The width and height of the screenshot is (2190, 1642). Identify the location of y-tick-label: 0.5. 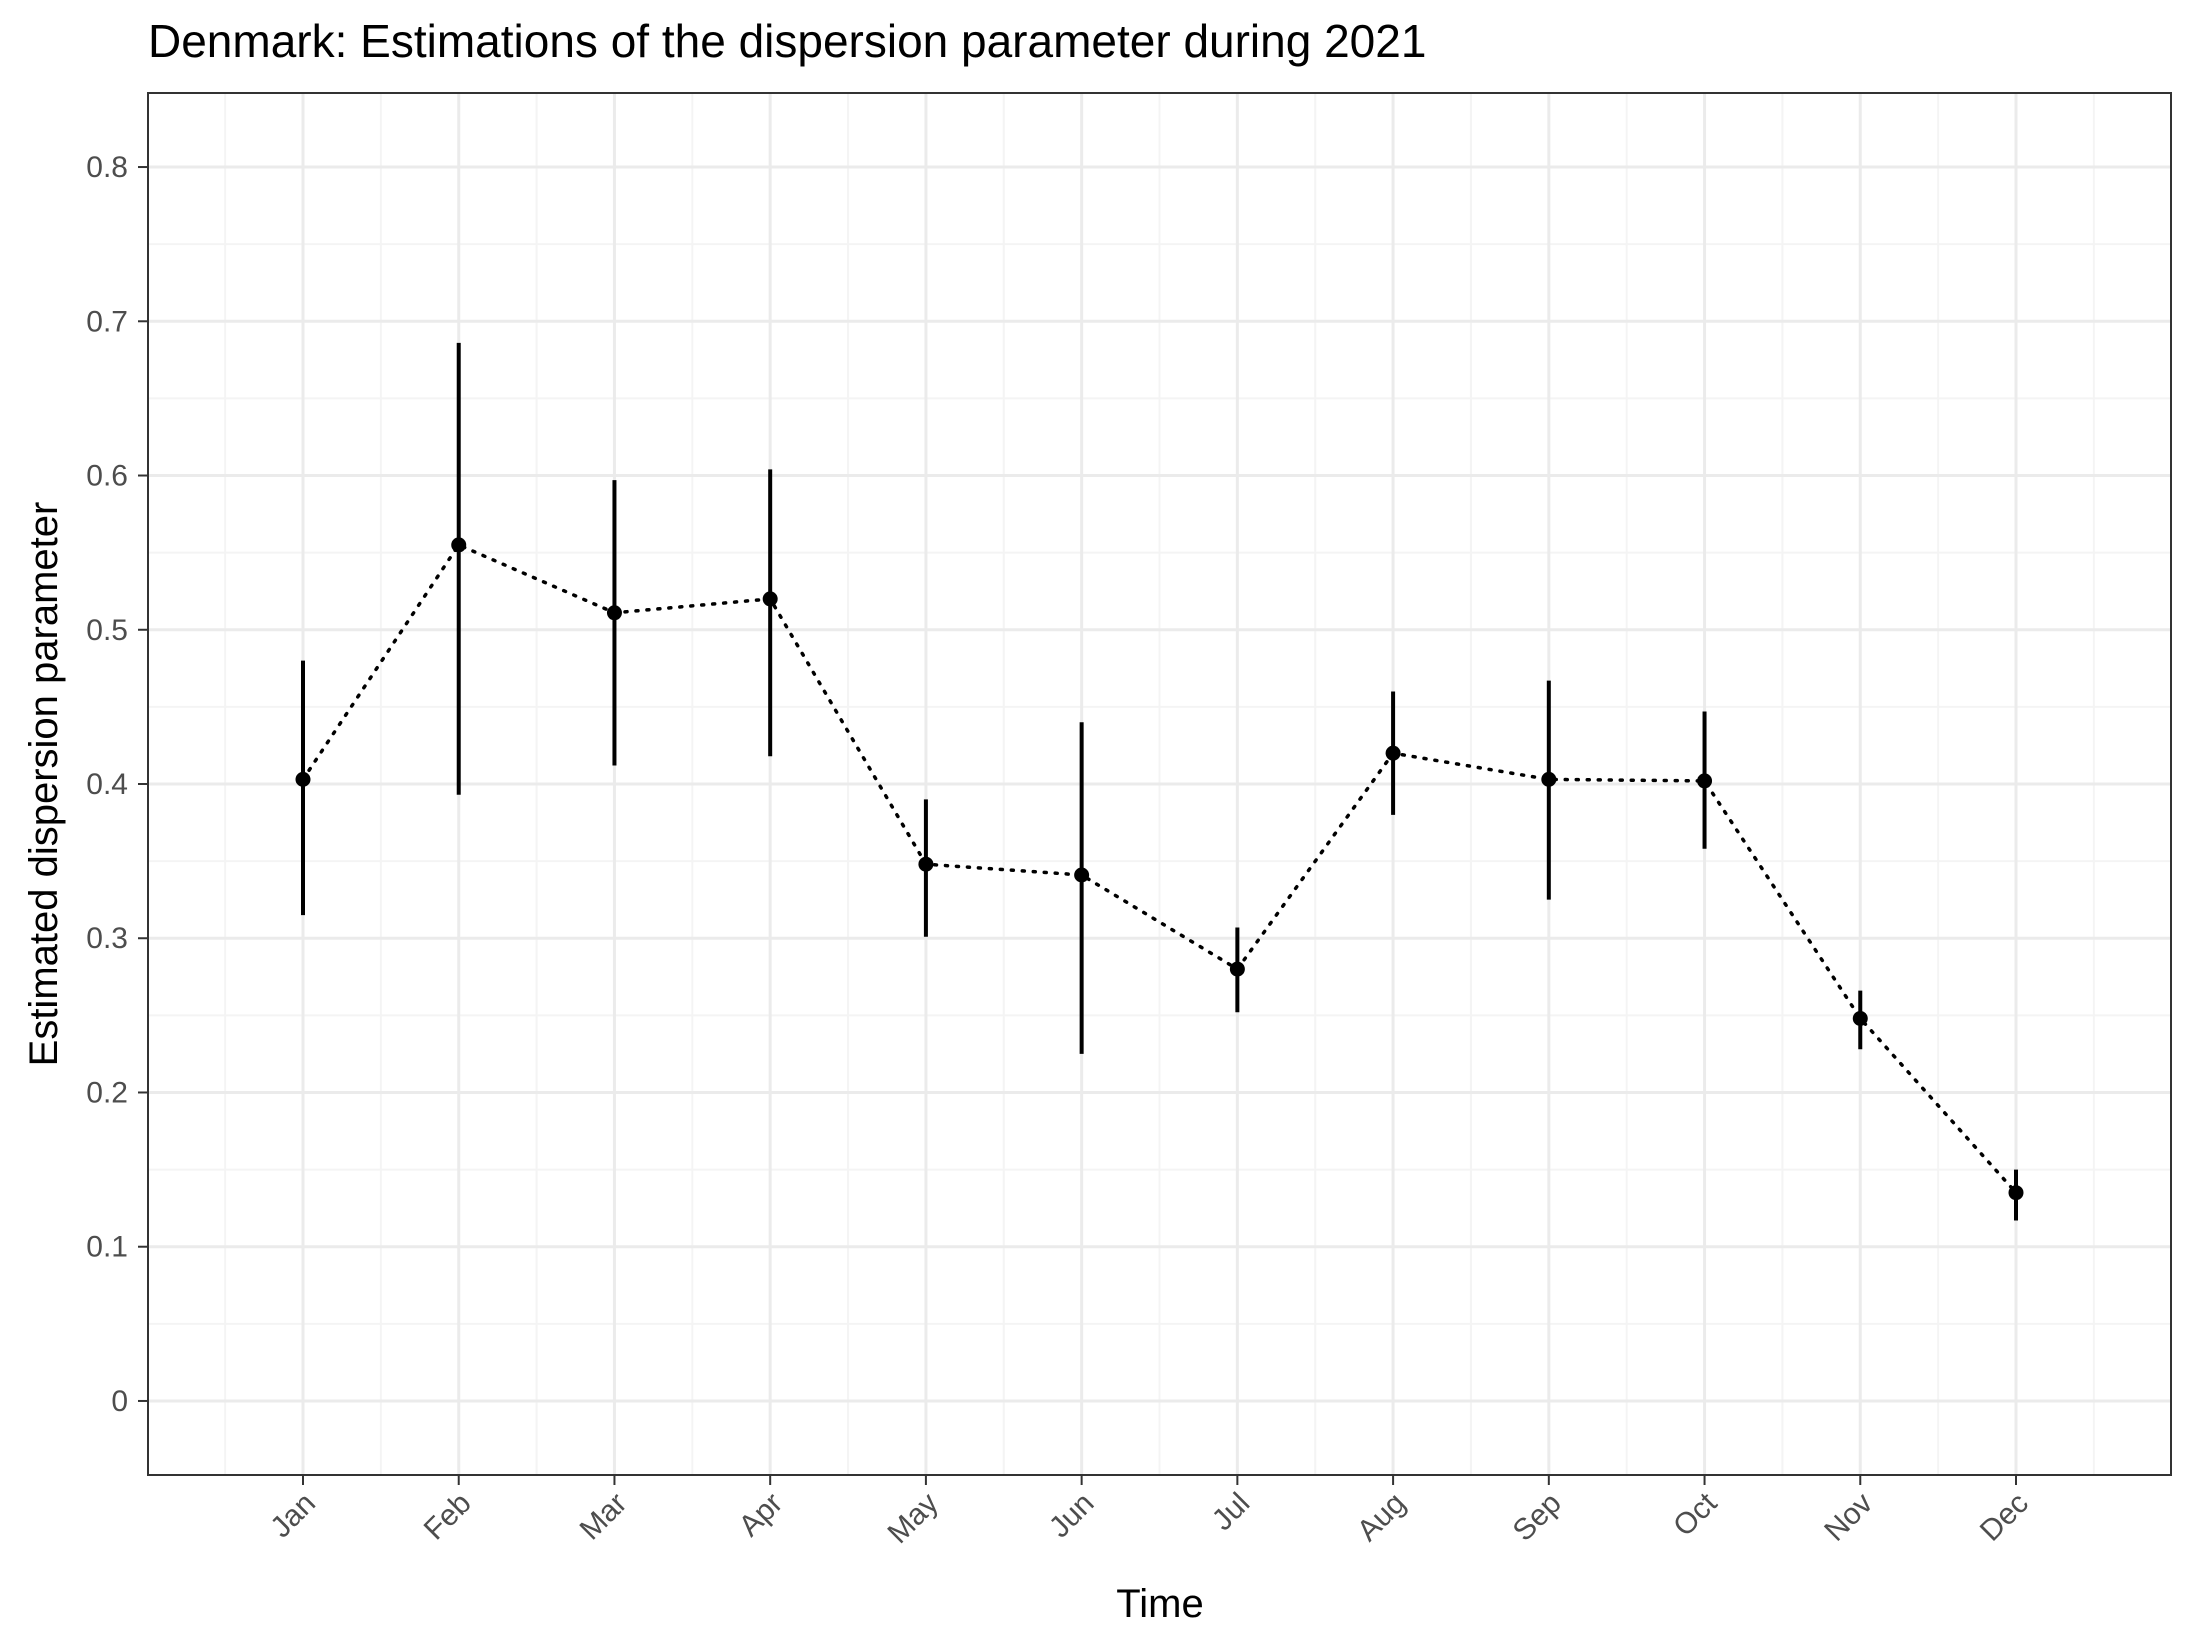
(107, 630).